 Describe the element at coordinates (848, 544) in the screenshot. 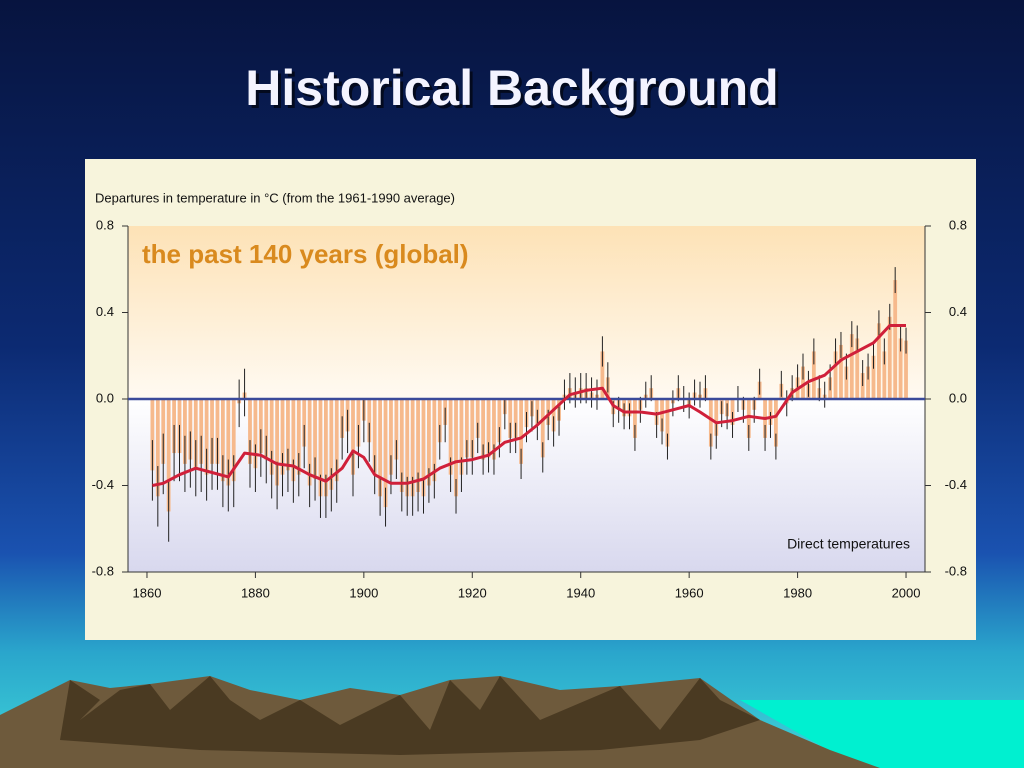

I see `note: Direct temperatures` at that location.